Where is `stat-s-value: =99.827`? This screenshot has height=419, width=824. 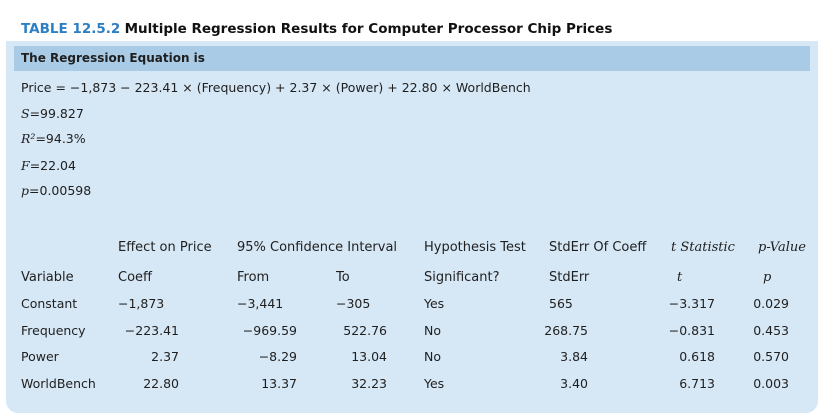 stat-s-value: =99.827 is located at coordinates (56, 113).